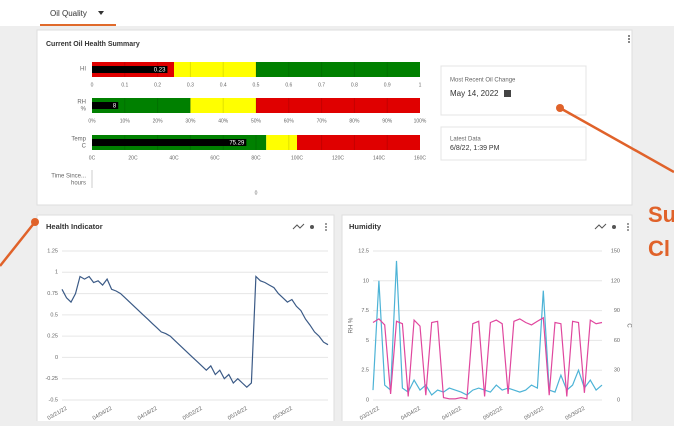 This screenshot has height=426, width=674. I want to click on gauge-tick-label: 50%, so click(256, 121).